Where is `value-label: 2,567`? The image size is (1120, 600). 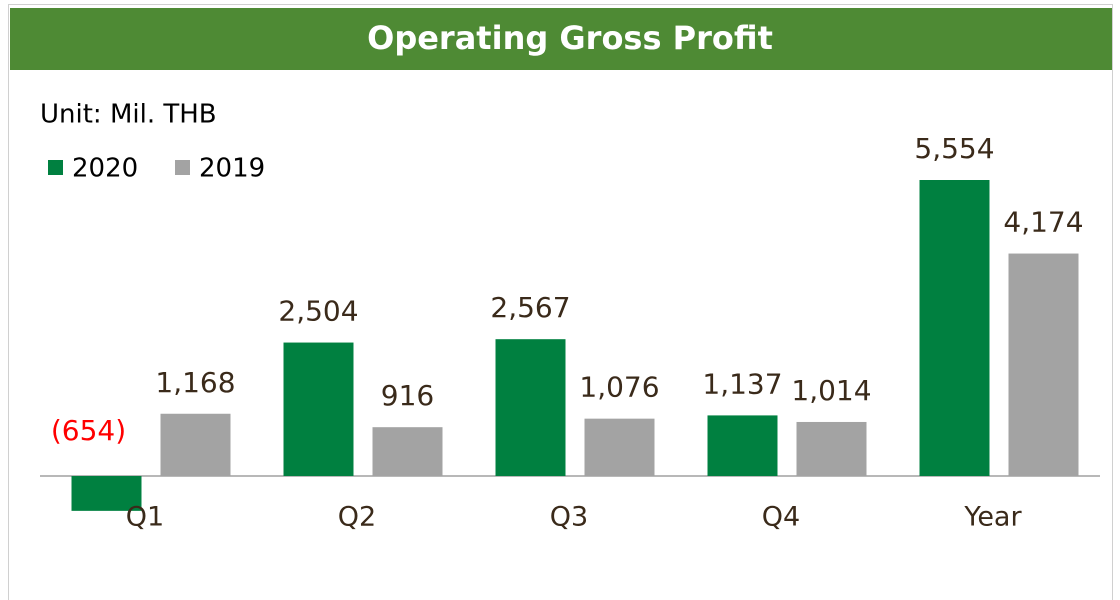
value-label: 2,567 is located at coordinates (530, 307).